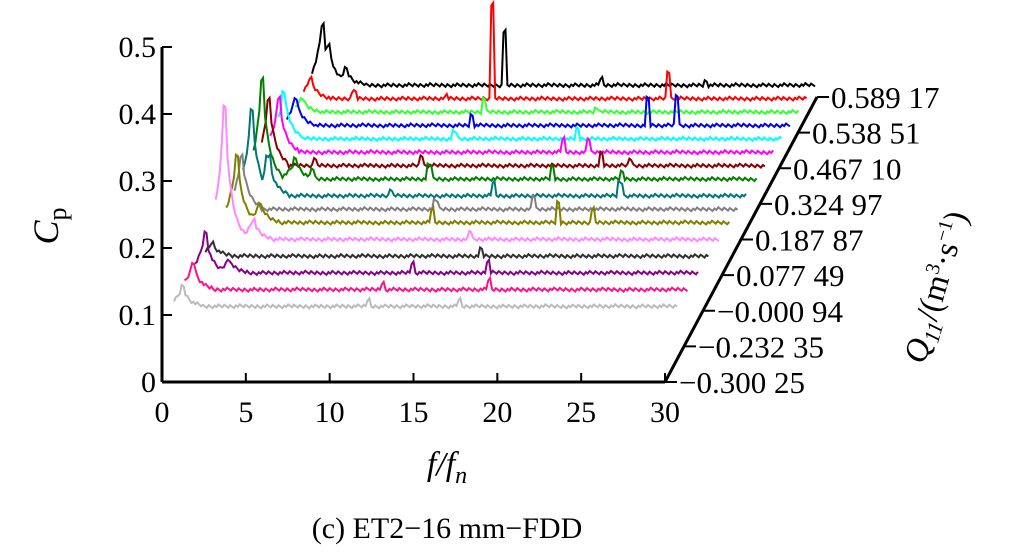 This screenshot has width=1024, height=555. I want to click on x-tick-label: 15, so click(414, 412).